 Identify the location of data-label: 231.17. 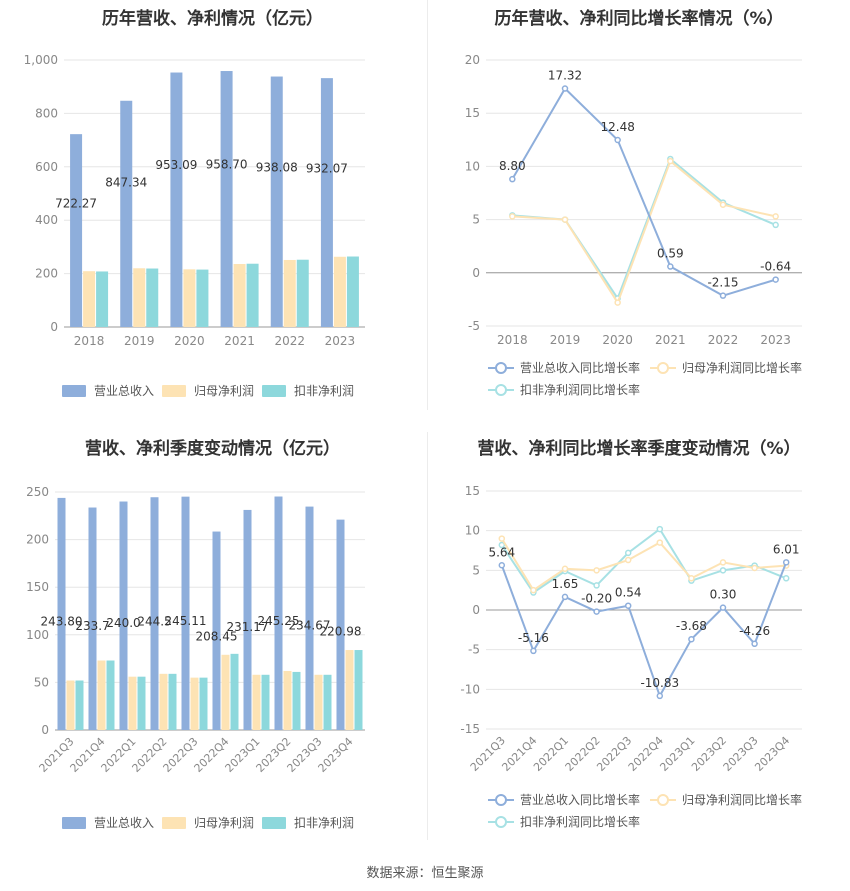
(248, 627).